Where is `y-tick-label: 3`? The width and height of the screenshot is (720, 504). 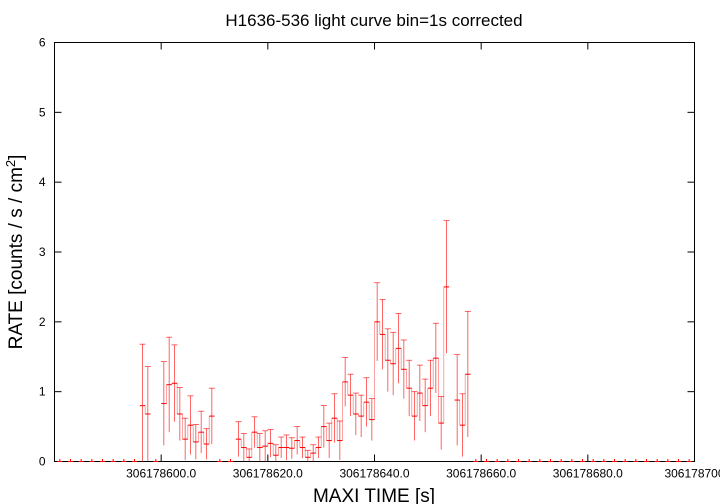 y-tick-label: 3 is located at coordinates (42, 252).